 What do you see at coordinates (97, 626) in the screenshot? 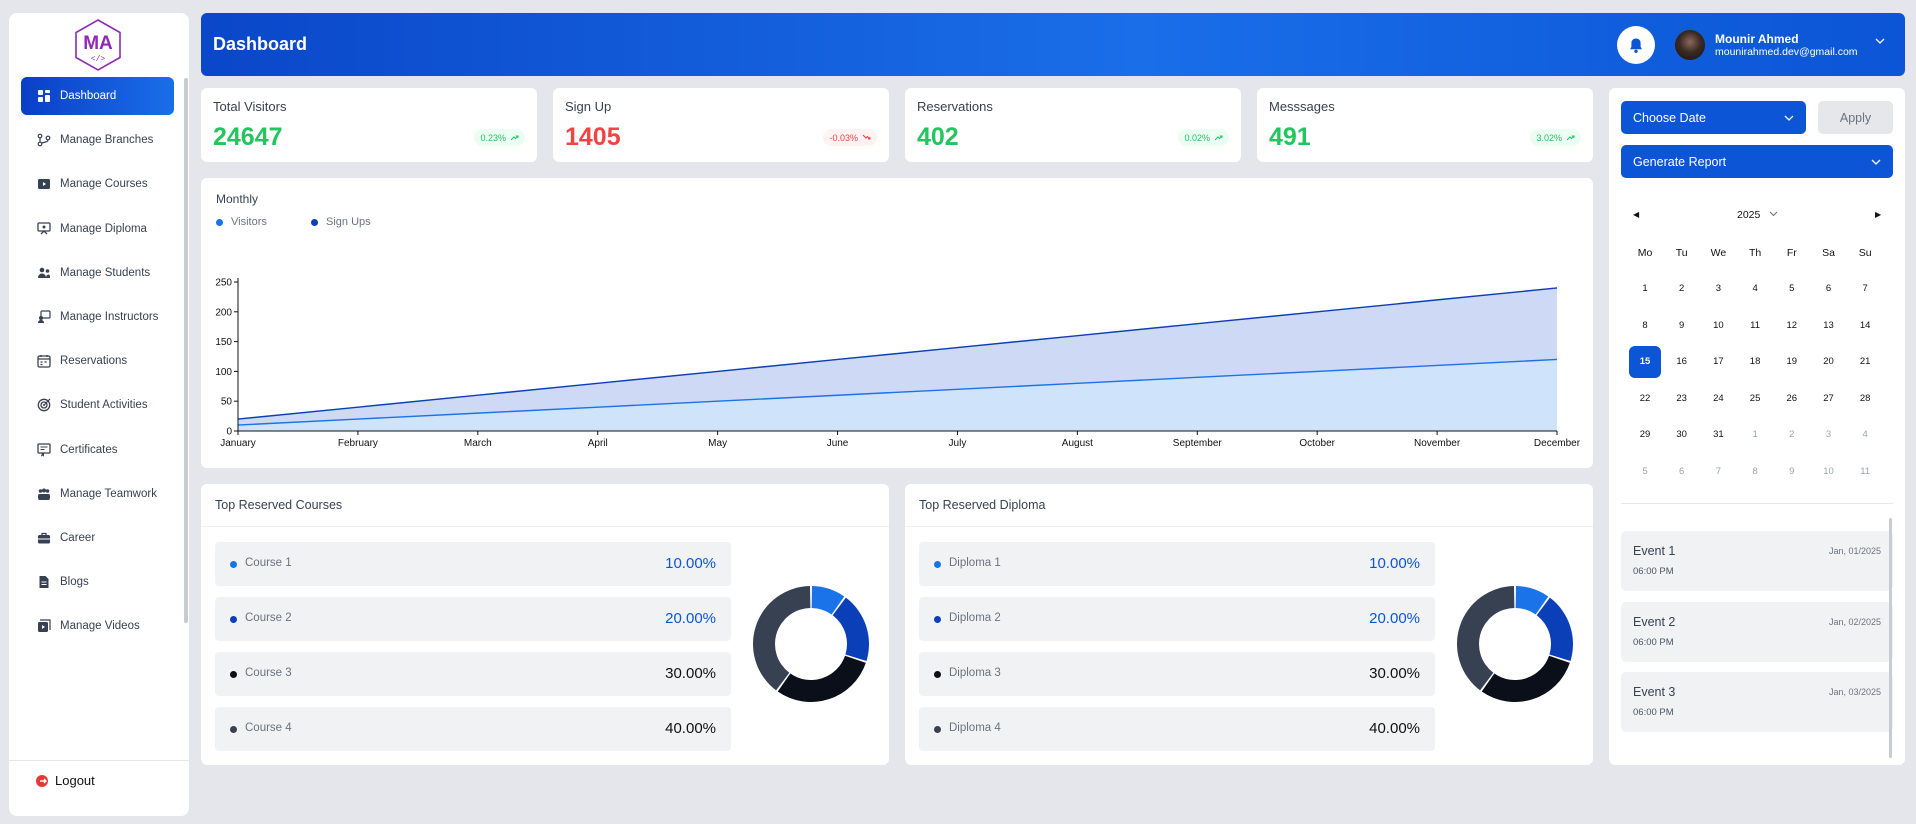
I see `sidebar-item-manage-videos: Manage Videos` at bounding box center [97, 626].